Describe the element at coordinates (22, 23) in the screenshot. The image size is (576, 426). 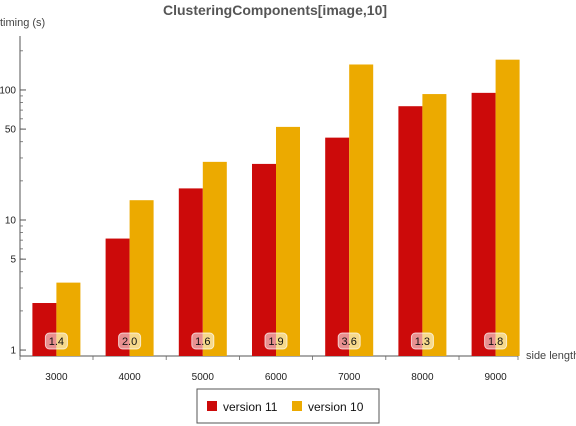
I see `y-axis-label: timing (s)` at that location.